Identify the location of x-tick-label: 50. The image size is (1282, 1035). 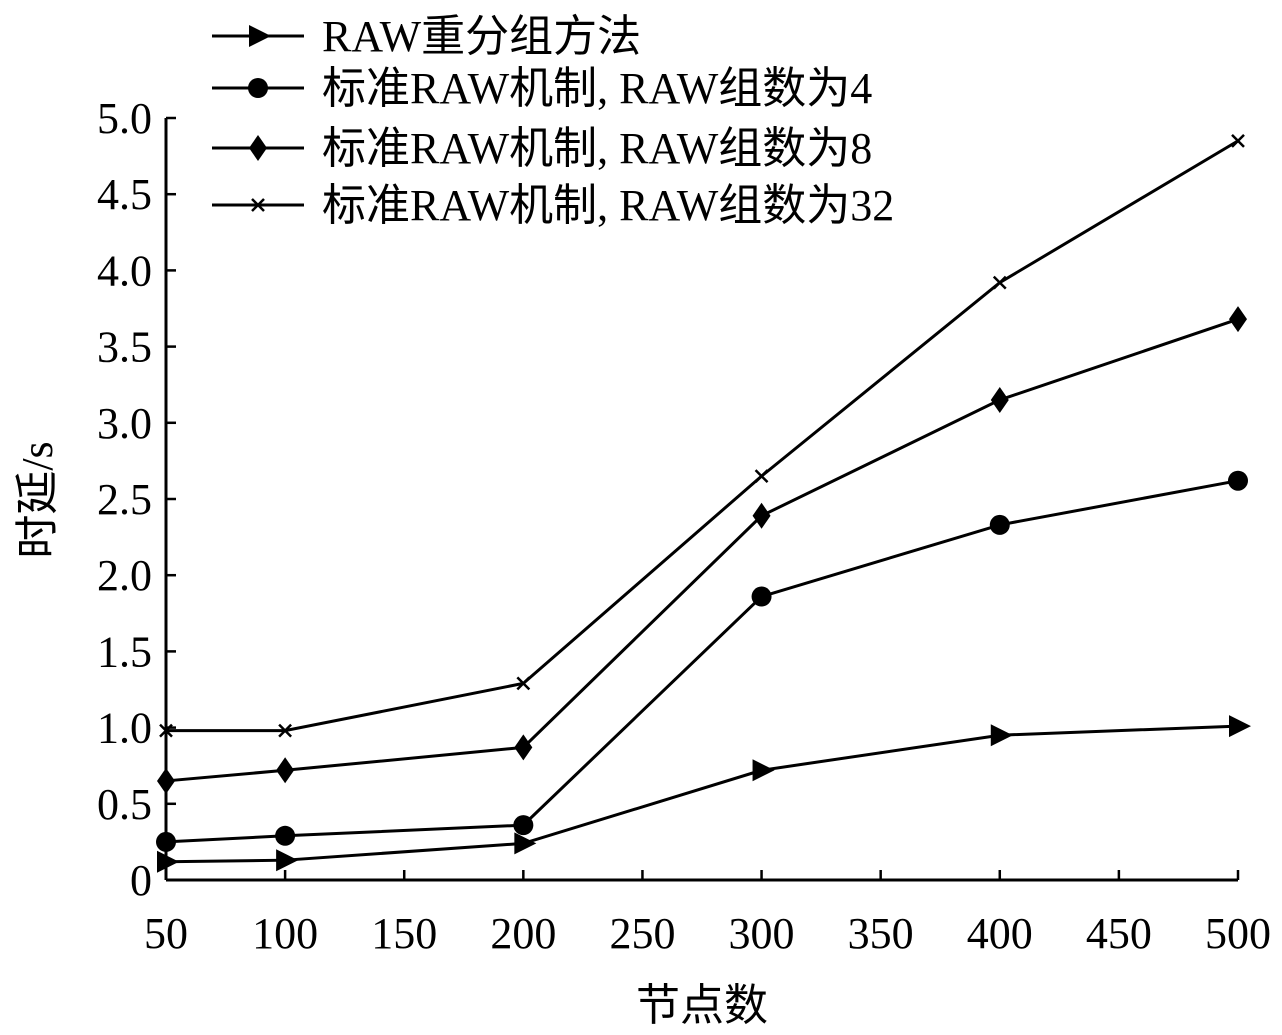
(166, 933).